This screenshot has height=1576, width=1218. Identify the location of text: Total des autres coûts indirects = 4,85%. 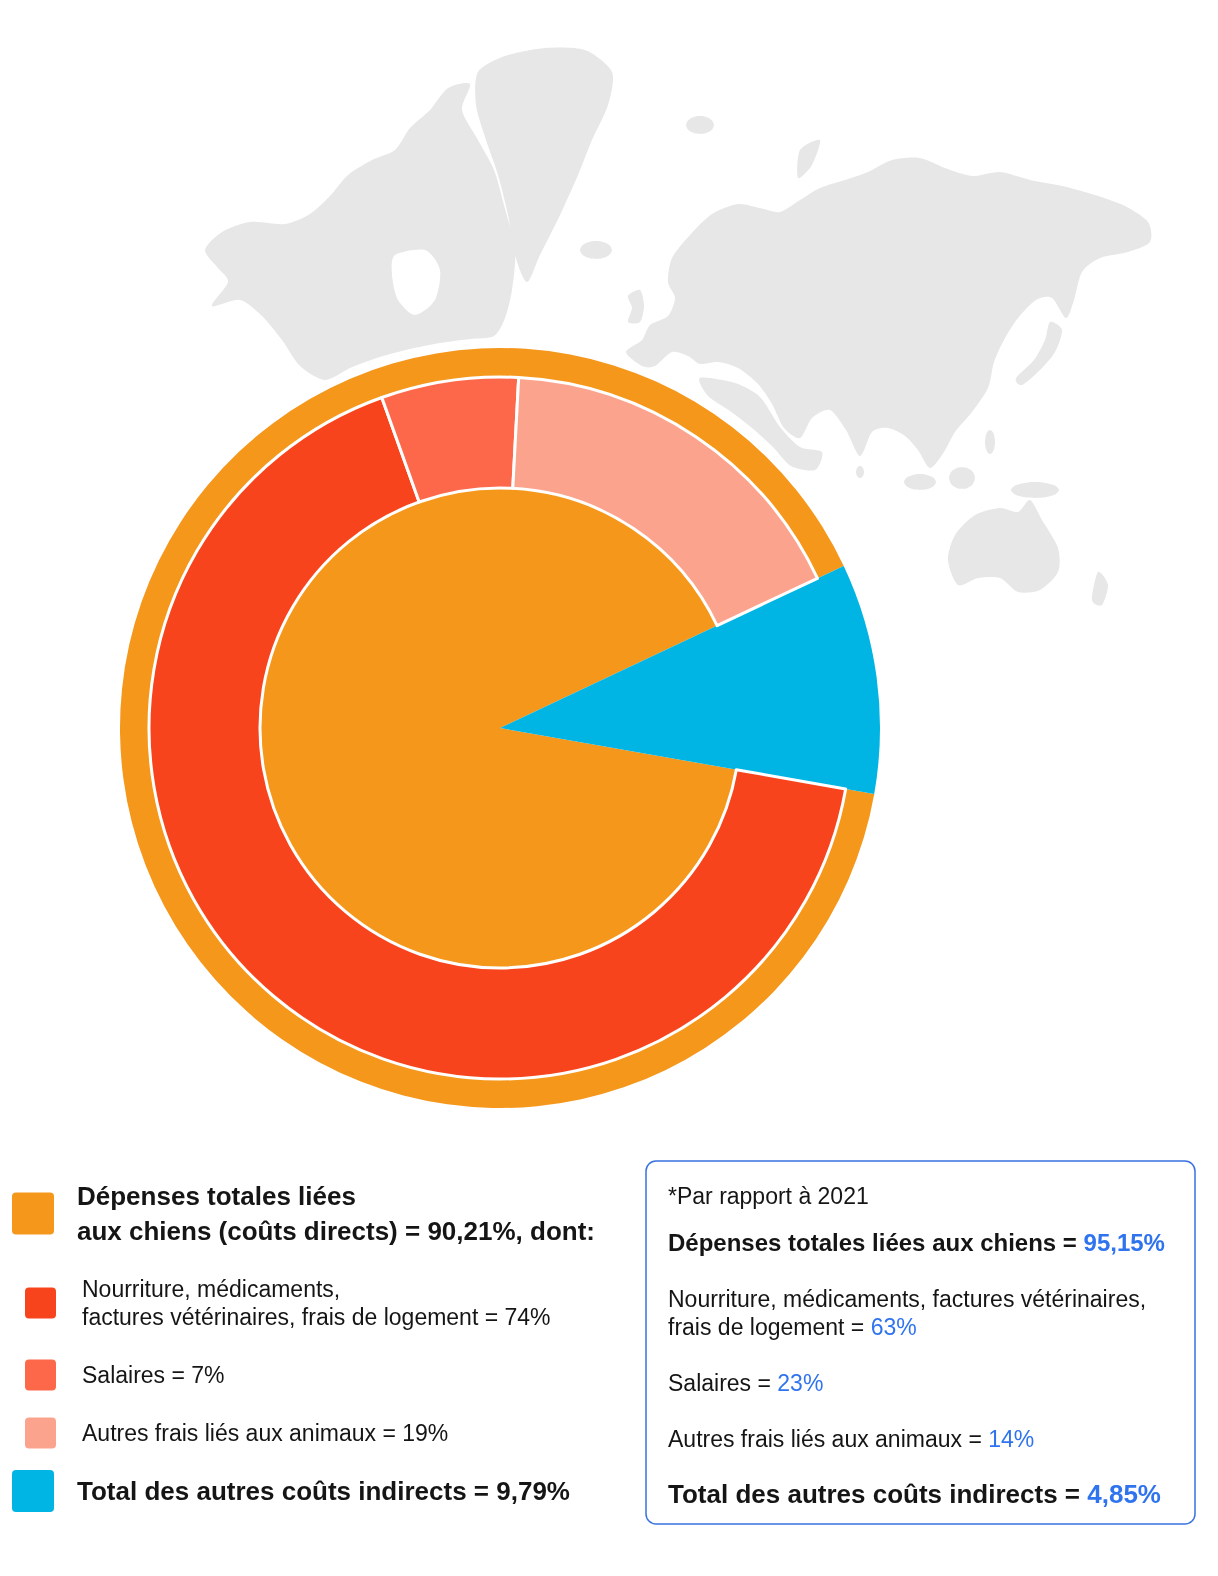
(914, 1494).